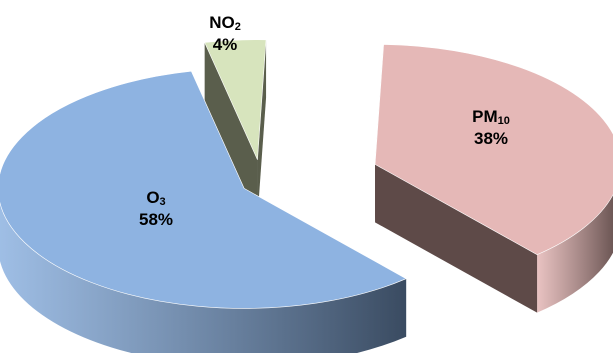 This screenshot has height=353, width=613. What do you see at coordinates (491, 127) in the screenshot?
I see `slice-label-pm10: PM10 38%` at bounding box center [491, 127].